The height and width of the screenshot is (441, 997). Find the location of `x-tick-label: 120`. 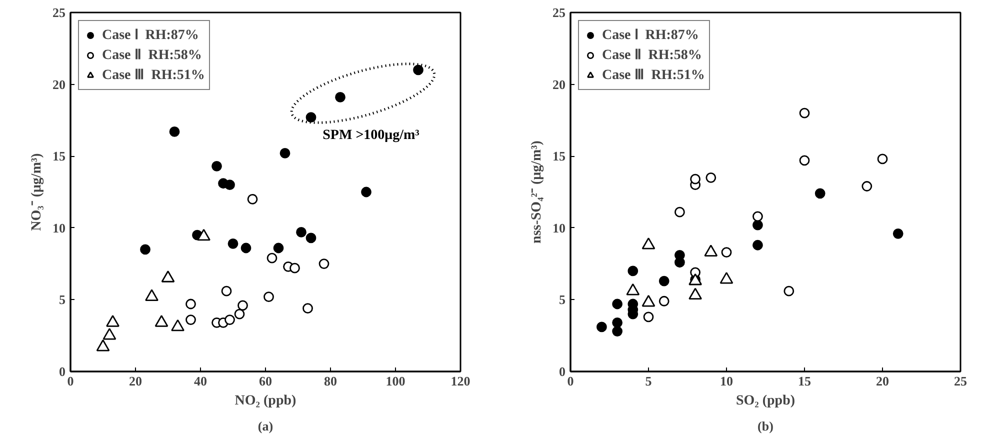

x-tick-label: 120 is located at coordinates (460, 381).